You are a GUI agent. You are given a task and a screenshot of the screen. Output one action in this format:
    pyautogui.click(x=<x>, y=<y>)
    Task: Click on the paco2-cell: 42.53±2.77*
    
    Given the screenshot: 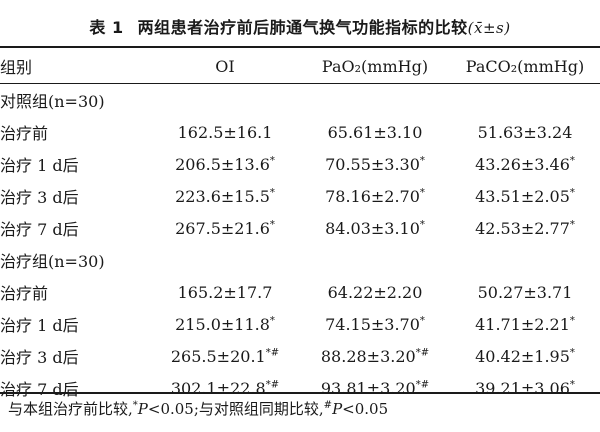 What is the action you would take?
    pyautogui.click(x=525, y=228)
    